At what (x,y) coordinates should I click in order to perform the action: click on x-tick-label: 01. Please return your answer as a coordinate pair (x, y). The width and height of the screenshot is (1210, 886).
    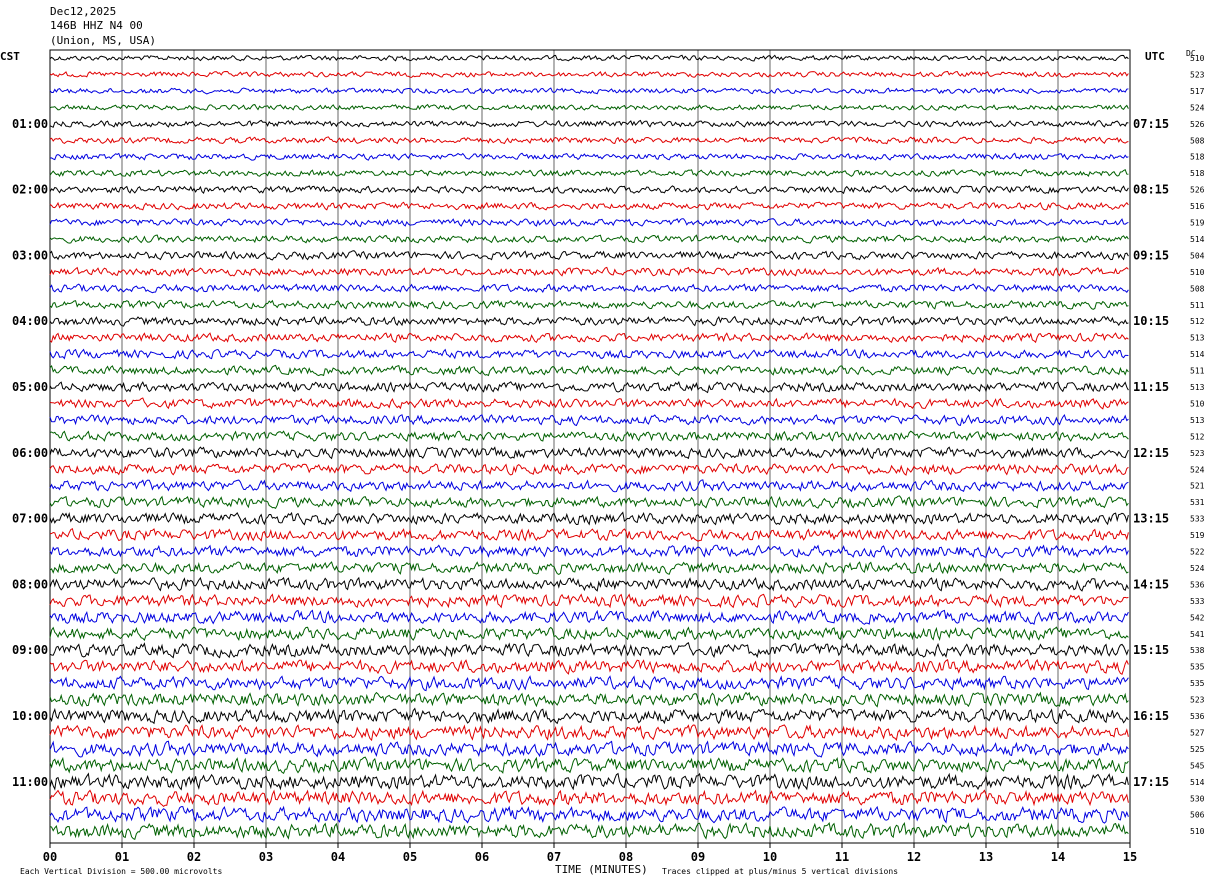
    Looking at the image, I should click on (122, 857).